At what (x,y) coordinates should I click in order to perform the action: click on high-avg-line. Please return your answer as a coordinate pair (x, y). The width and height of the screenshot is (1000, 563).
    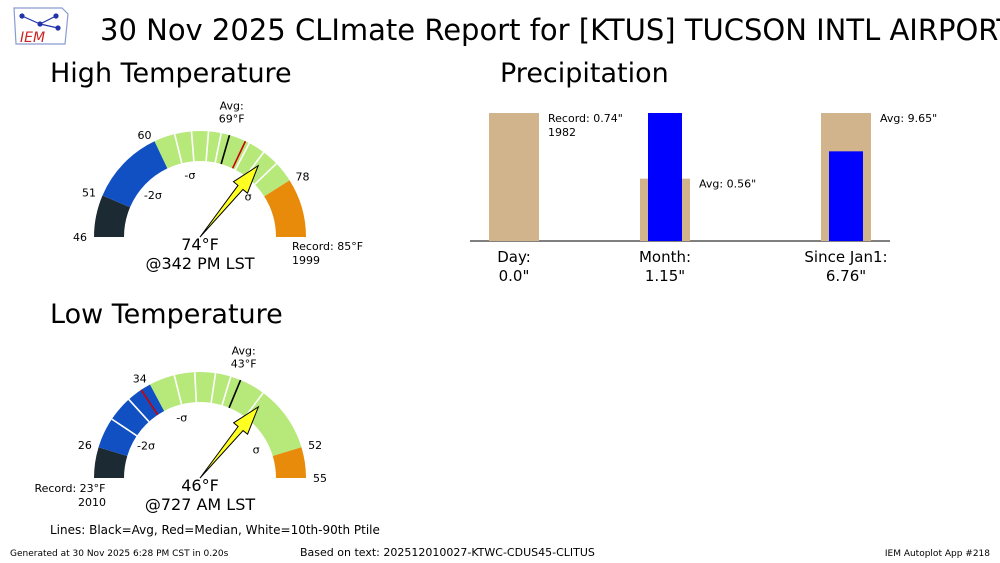
    Looking at the image, I should click on (225, 149).